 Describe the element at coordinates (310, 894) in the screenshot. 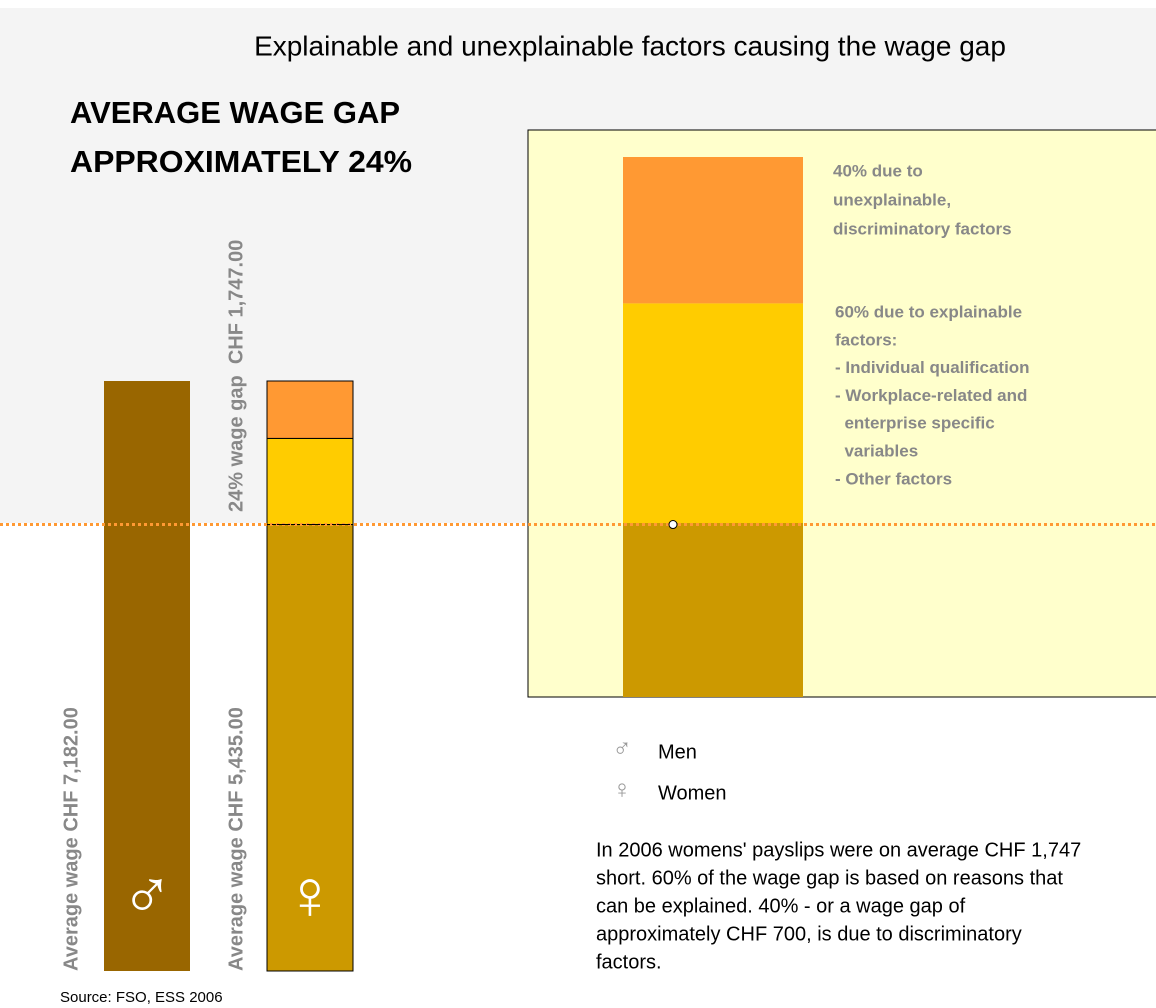

I see `bar-symbol: ♀` at that location.